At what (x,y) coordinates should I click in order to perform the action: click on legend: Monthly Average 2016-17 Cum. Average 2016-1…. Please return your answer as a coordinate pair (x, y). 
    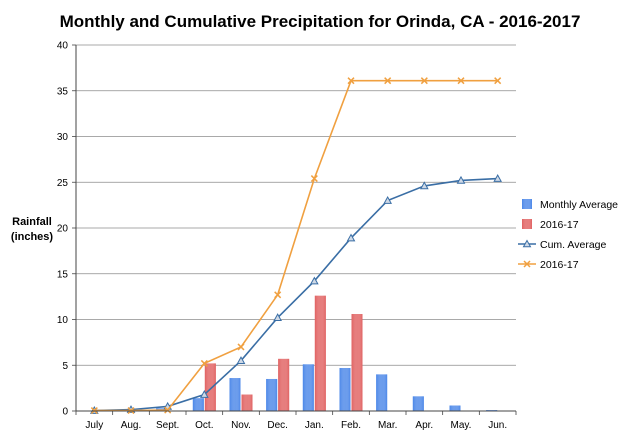
    Looking at the image, I should click on (568, 235).